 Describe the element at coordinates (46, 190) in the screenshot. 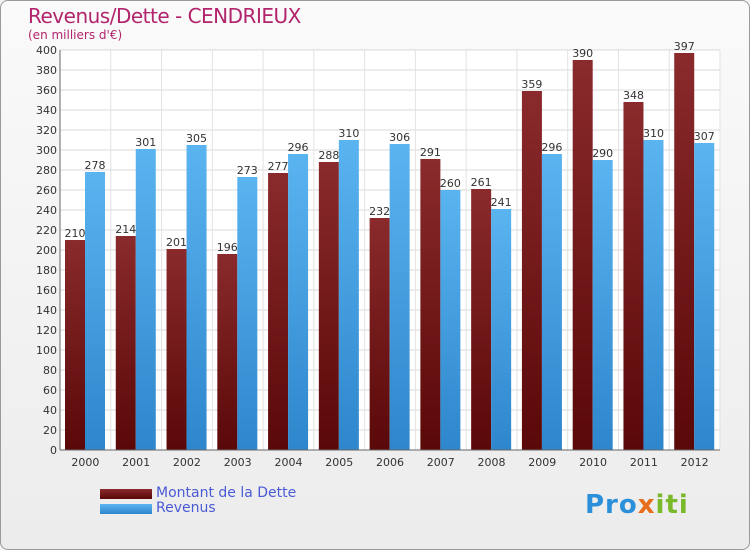

I see `y-tick-label: 260` at that location.